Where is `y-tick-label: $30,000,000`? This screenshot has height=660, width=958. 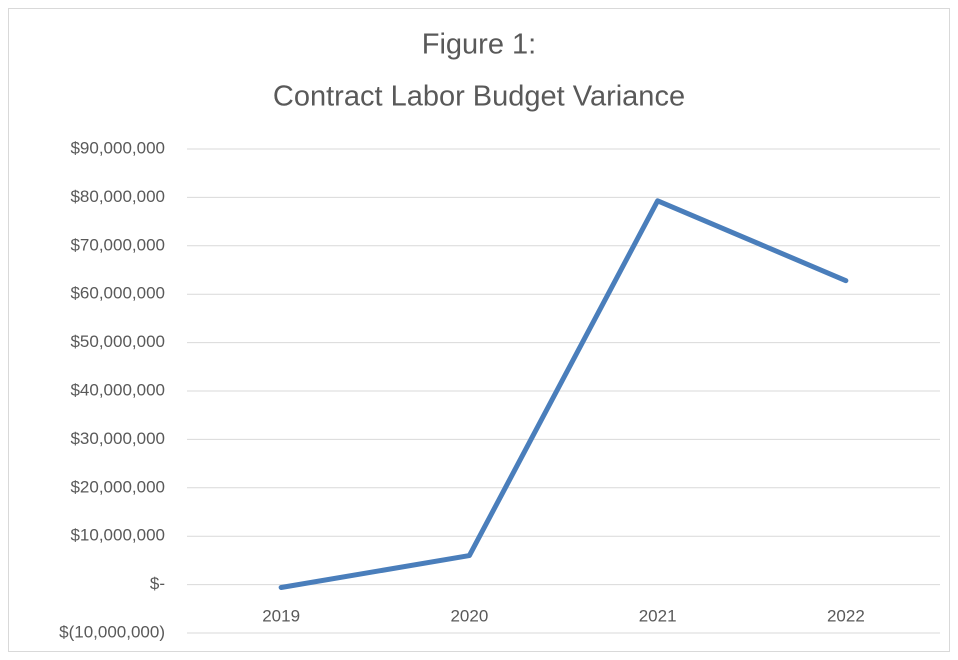 y-tick-label: $30,000,000 is located at coordinates (117, 438).